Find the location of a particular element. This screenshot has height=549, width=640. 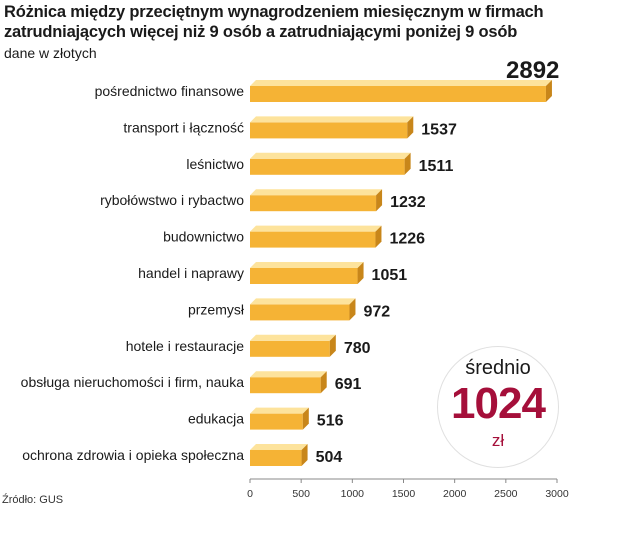

x-tick-label: 1000 is located at coordinates (353, 494).